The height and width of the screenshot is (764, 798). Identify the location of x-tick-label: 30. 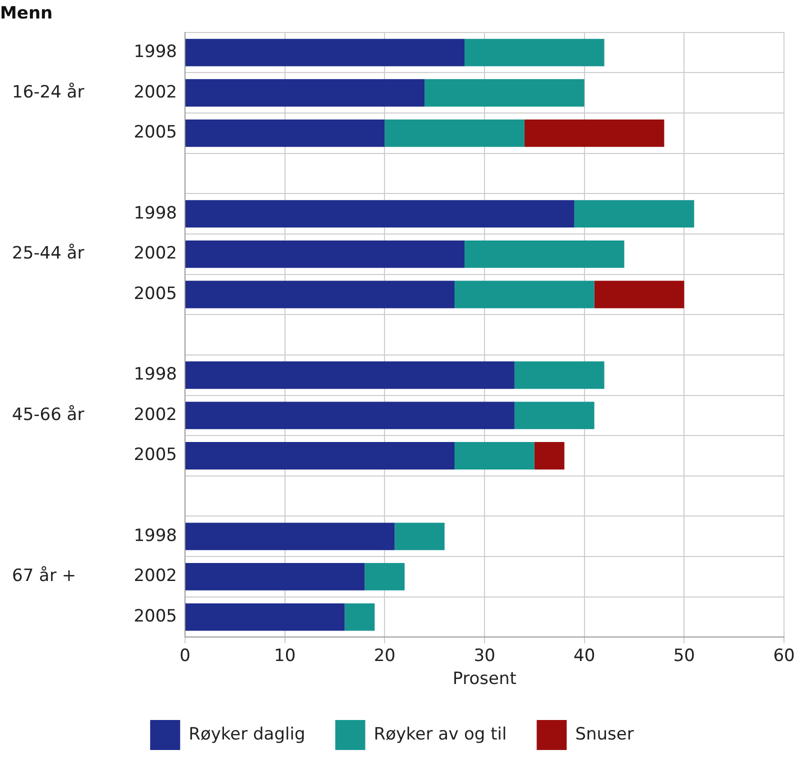
(485, 656).